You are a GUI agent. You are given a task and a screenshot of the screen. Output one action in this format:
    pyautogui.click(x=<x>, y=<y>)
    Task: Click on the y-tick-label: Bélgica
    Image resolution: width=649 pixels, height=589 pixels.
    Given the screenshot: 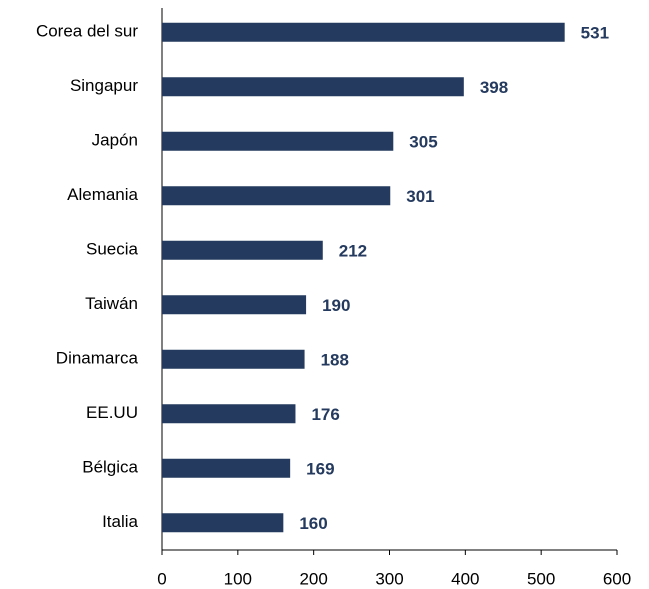 What is the action you would take?
    pyautogui.click(x=110, y=467)
    